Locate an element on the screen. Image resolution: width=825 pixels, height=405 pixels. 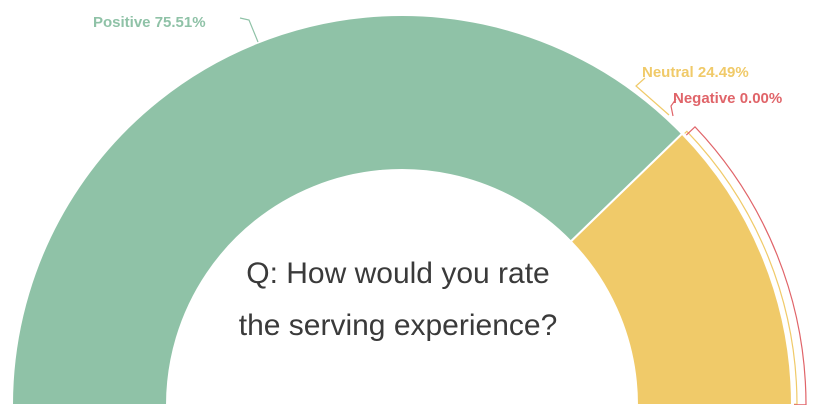
bracket-neutral is located at coordinates (741, 267).